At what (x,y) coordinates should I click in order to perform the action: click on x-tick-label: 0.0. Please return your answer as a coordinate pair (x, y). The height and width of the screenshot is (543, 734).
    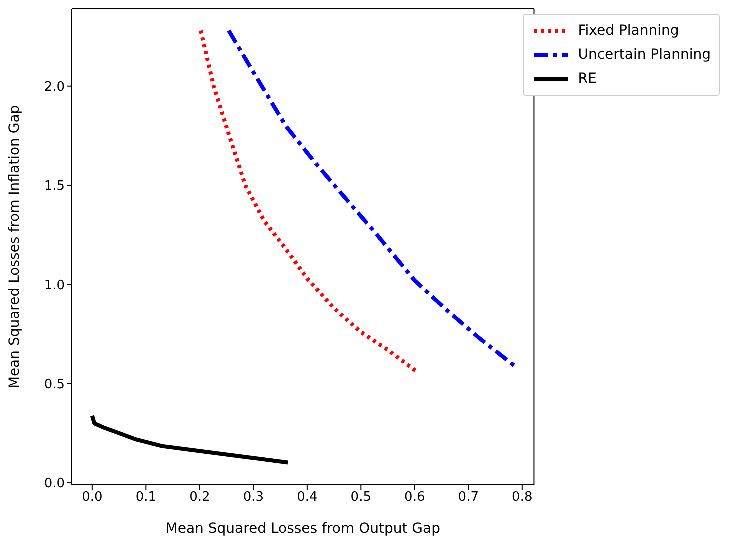
    Looking at the image, I should click on (92, 498).